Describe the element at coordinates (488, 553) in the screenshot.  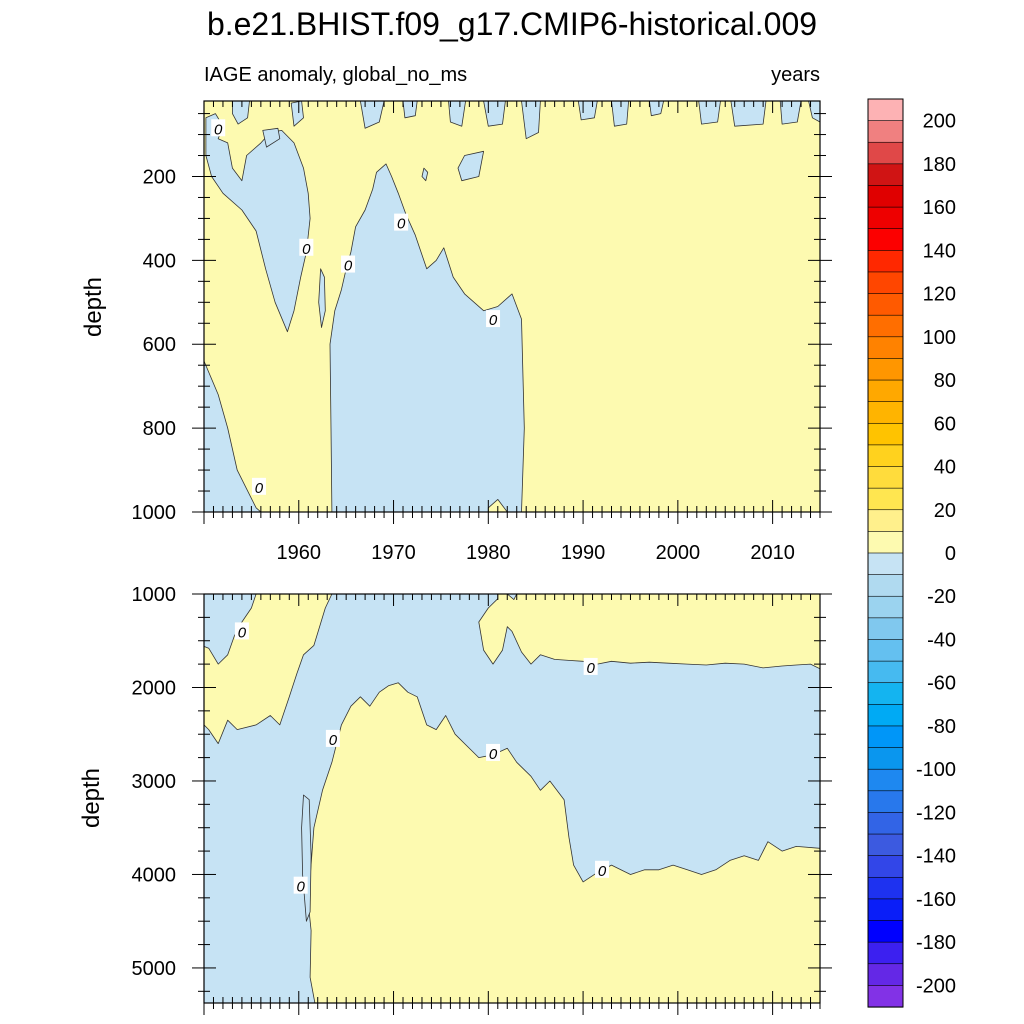
I see `x-tick-label: 1980` at that location.